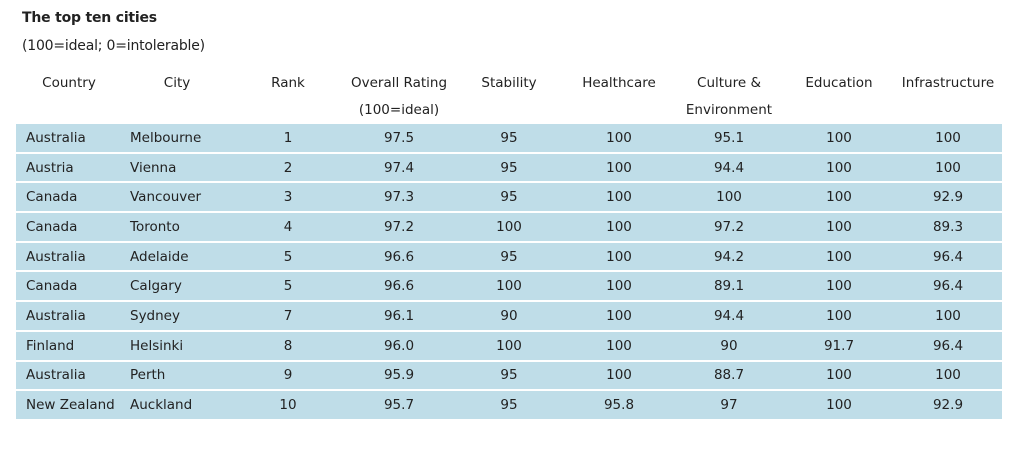 Image resolution: width=1024 pixels, height=451 pixels. I want to click on column-header-label: Education, so click(839, 83).